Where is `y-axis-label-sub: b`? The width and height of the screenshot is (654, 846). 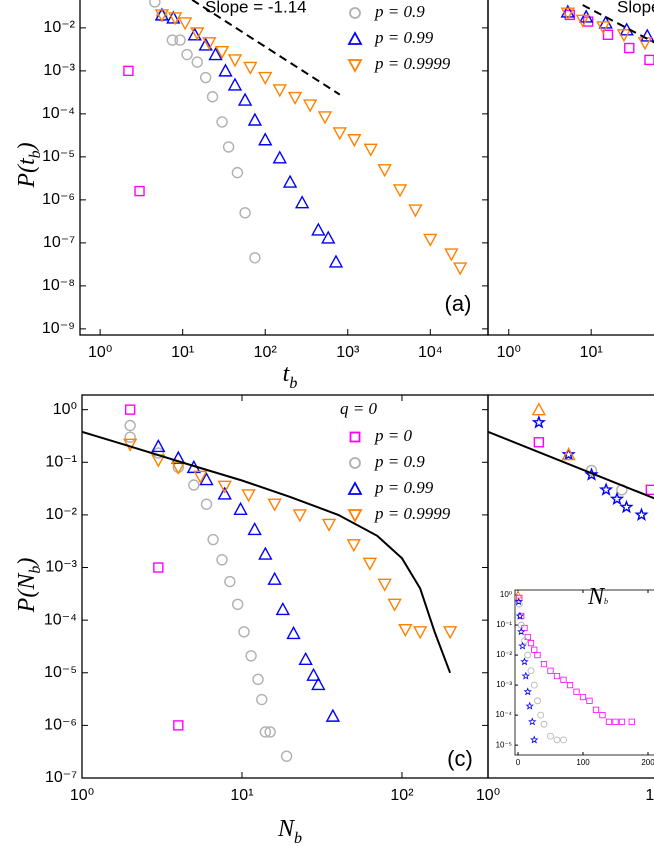
y-axis-label-sub: b is located at coordinates (35, 570).